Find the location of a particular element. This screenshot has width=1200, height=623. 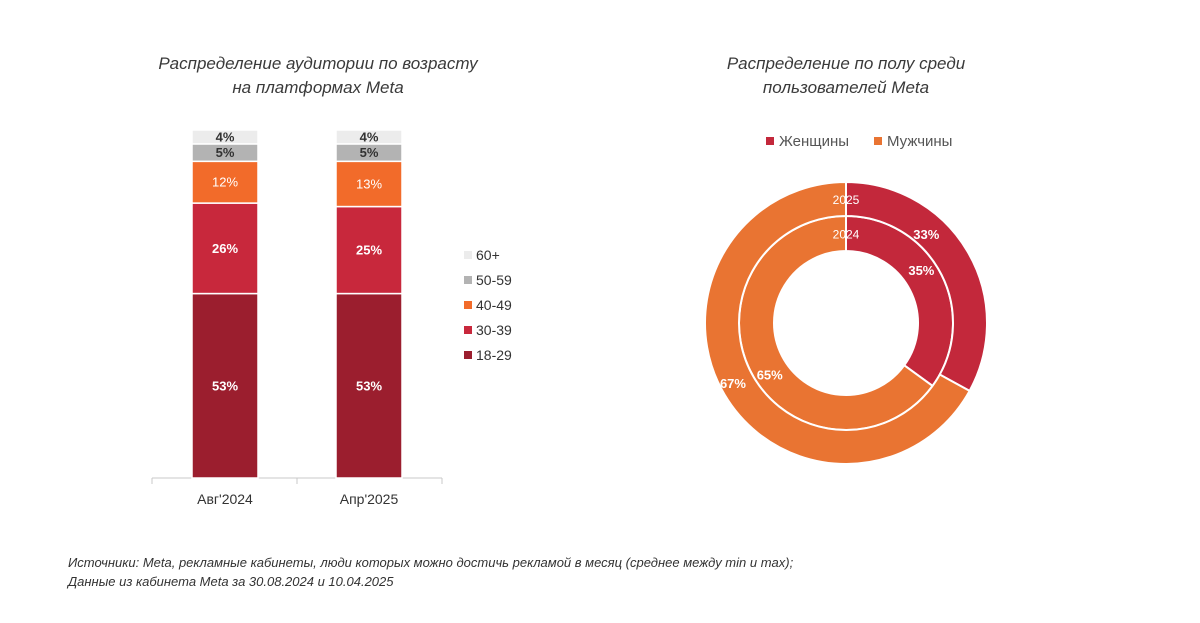

bar-data-label: 26% is located at coordinates (225, 248).